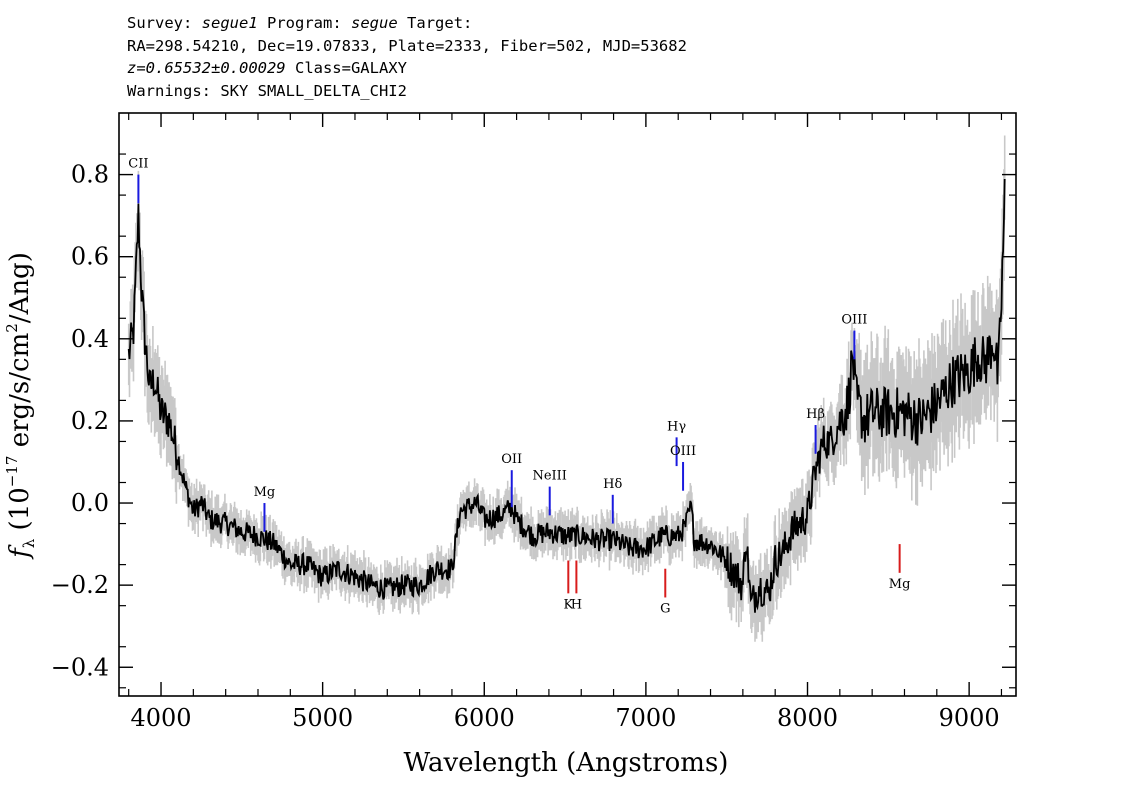 The width and height of the screenshot is (1134, 810). What do you see at coordinates (90, 421) in the screenshot?
I see `y-tick-label: 0.2` at bounding box center [90, 421].